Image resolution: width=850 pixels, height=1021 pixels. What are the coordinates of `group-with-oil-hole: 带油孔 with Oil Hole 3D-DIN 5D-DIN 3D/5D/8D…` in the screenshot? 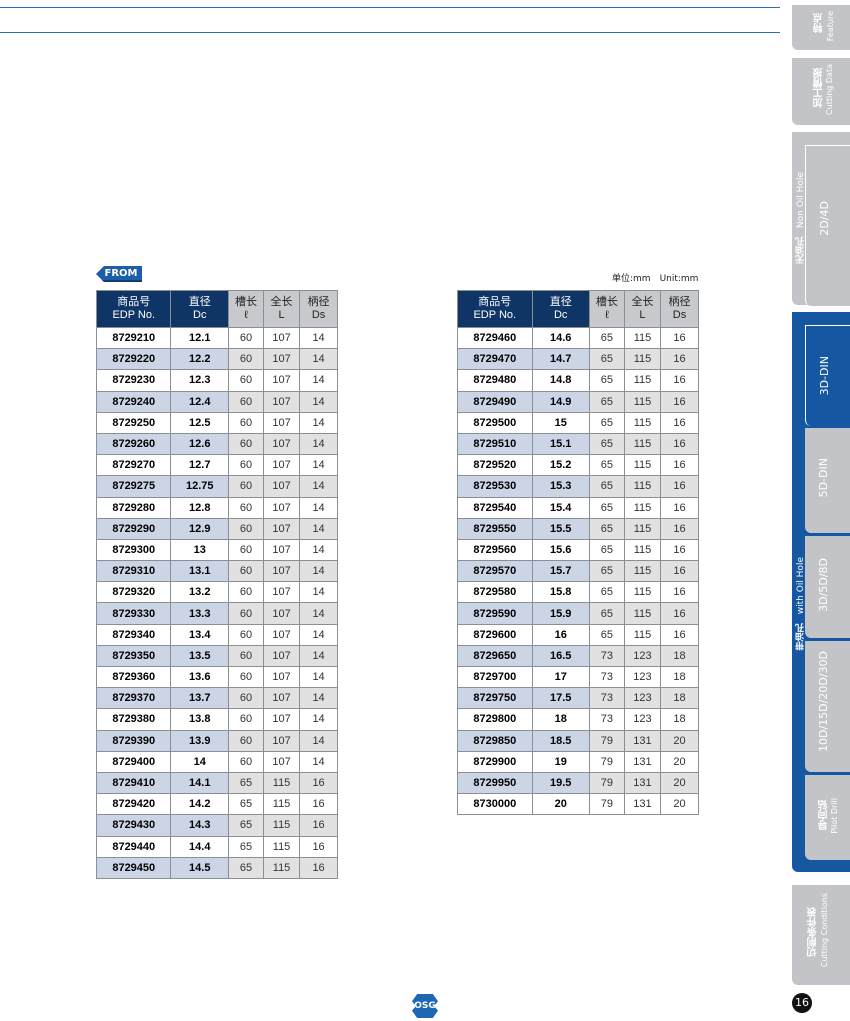 It's located at (821, 592).